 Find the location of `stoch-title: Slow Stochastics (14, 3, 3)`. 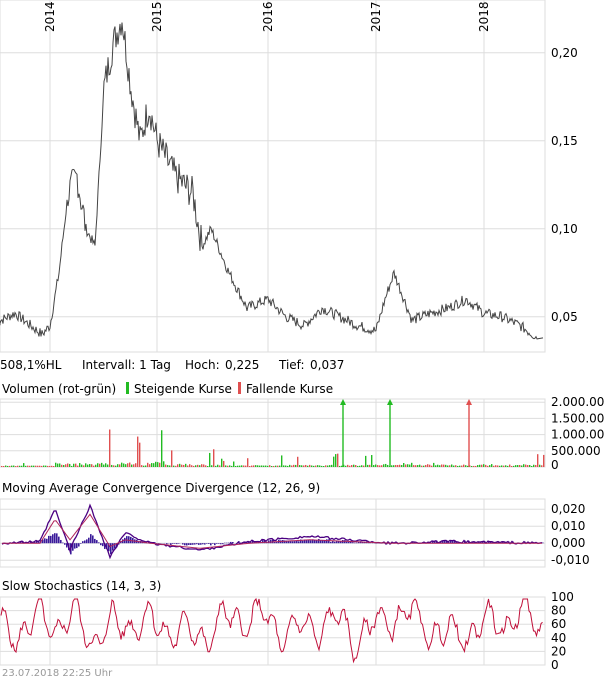

stoch-title: Slow Stochastics (14, 3, 3) is located at coordinates (81, 586).